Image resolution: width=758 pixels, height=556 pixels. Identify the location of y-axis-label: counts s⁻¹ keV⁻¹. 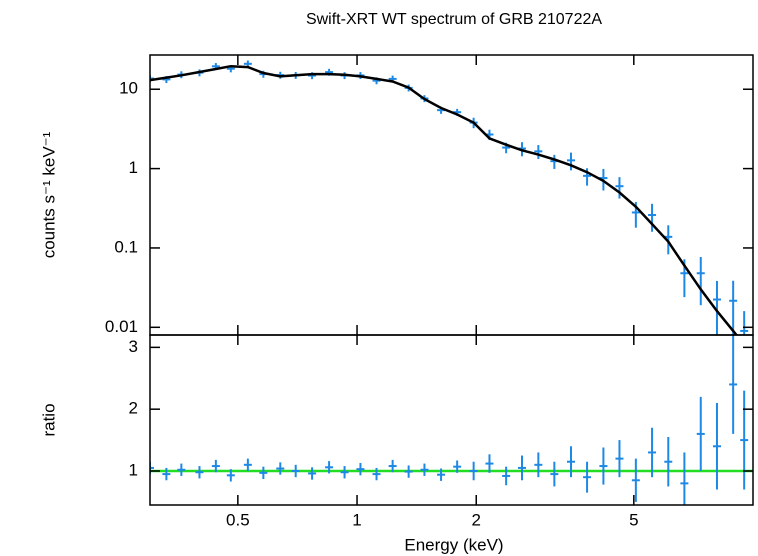
(48, 194).